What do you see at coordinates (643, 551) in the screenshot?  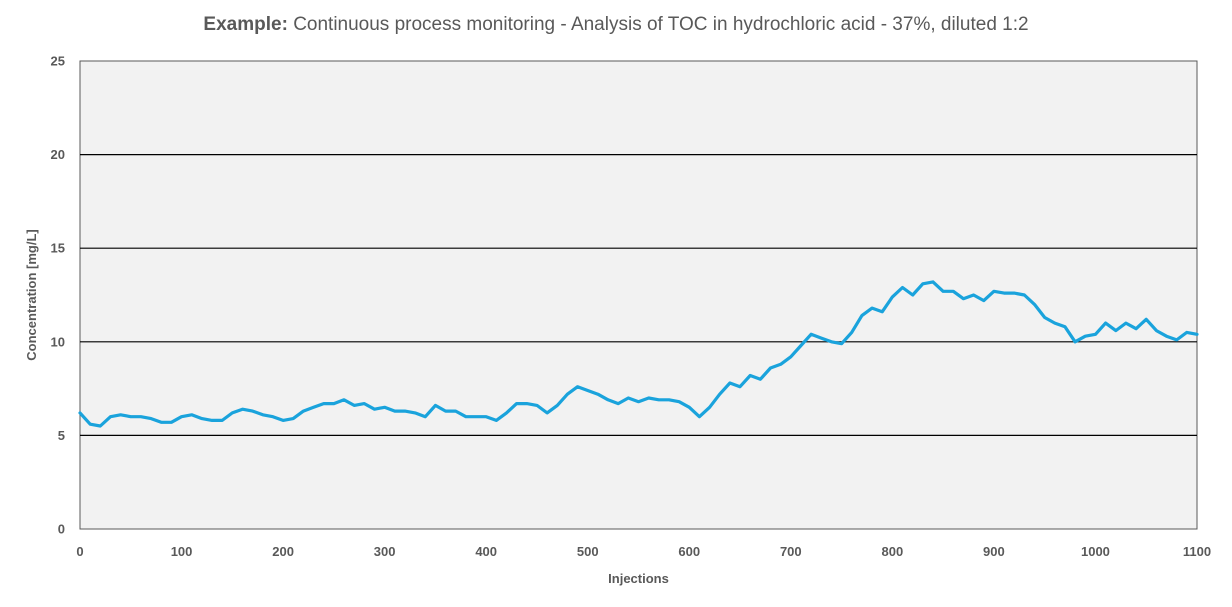 I see `x-axis-ticks: 0 100 200 300 400 500 600 700 800 900 1000 1100` at bounding box center [643, 551].